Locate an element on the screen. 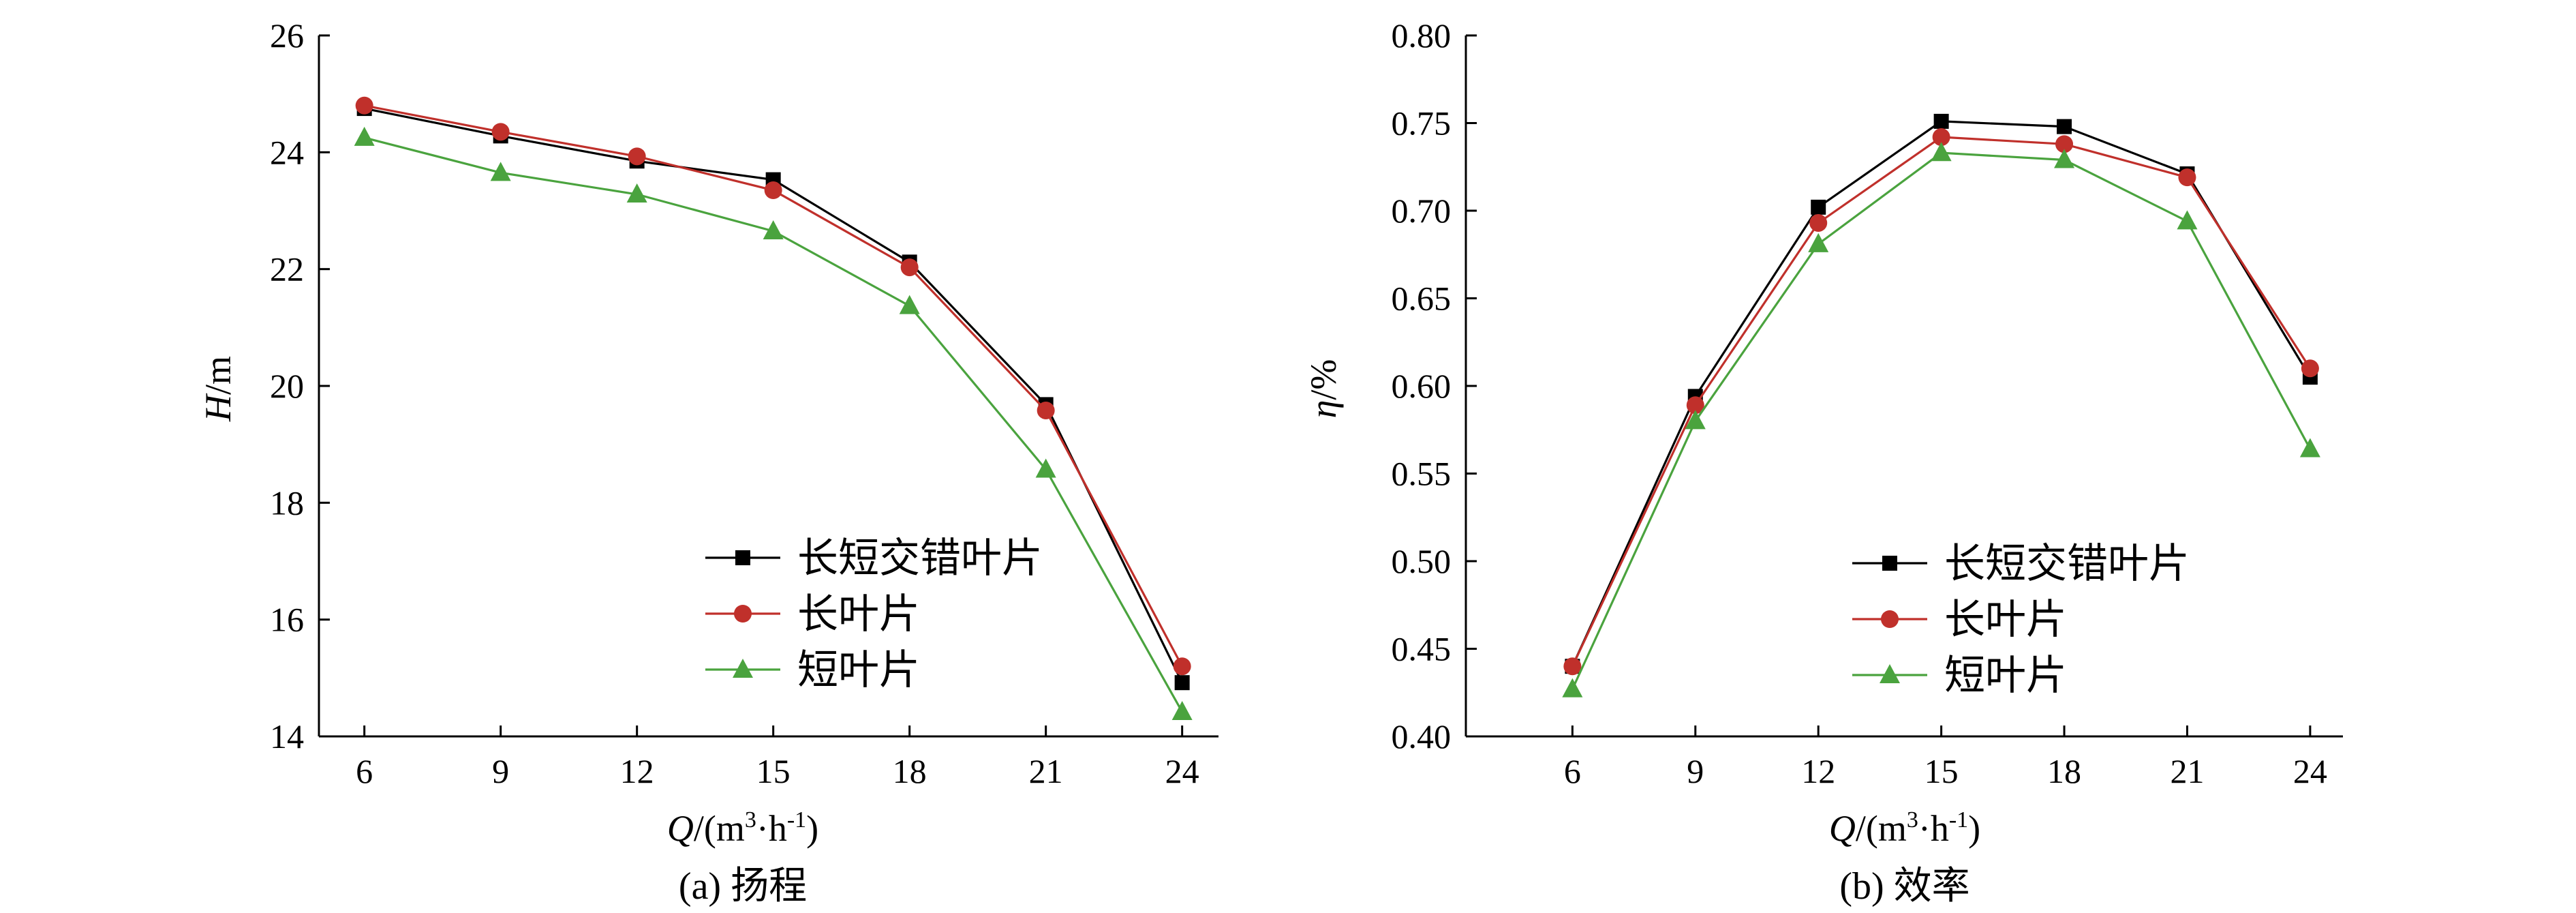 The height and width of the screenshot is (913, 2576). efficiency-legend-1-label: 长短交错叶片 is located at coordinates (2067, 564).